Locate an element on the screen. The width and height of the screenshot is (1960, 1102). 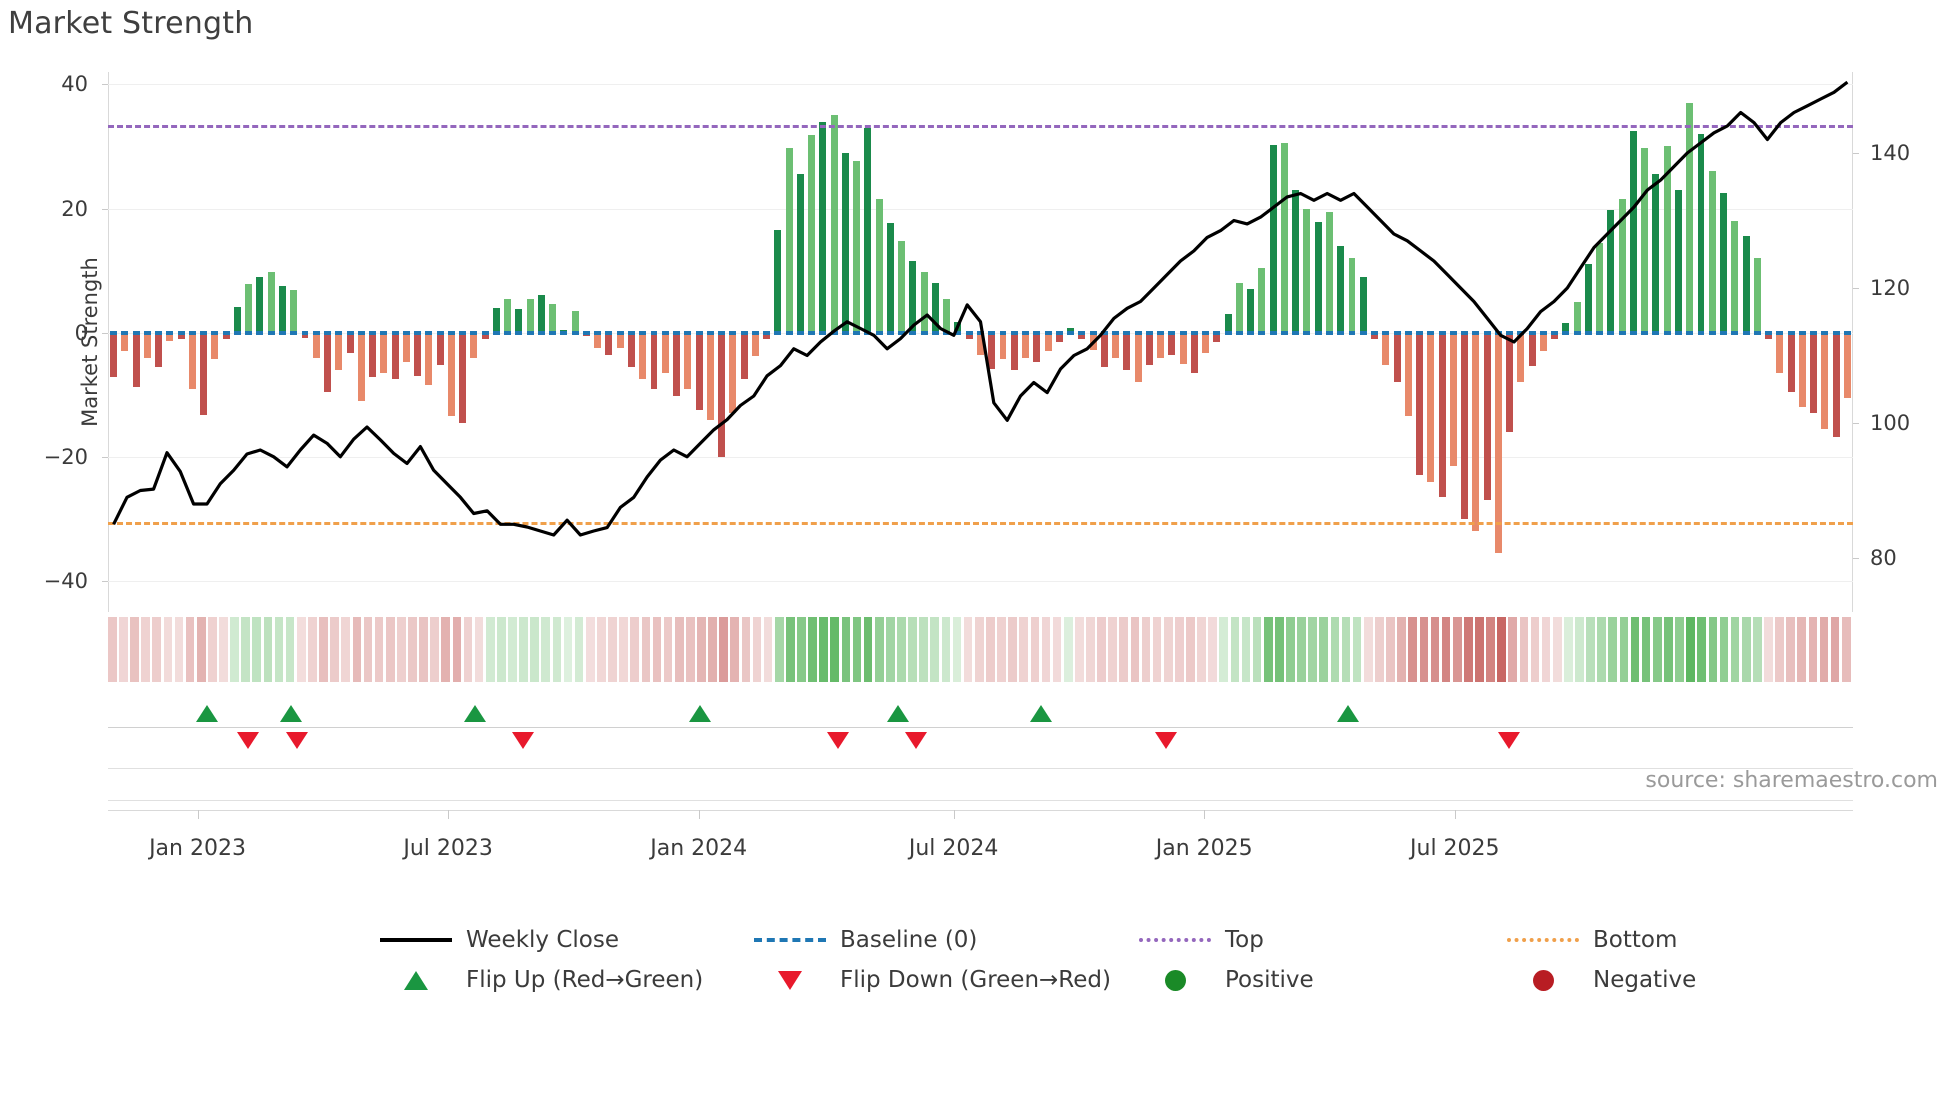
legend-item-bottom: Bottom is located at coordinates (1591, 940).